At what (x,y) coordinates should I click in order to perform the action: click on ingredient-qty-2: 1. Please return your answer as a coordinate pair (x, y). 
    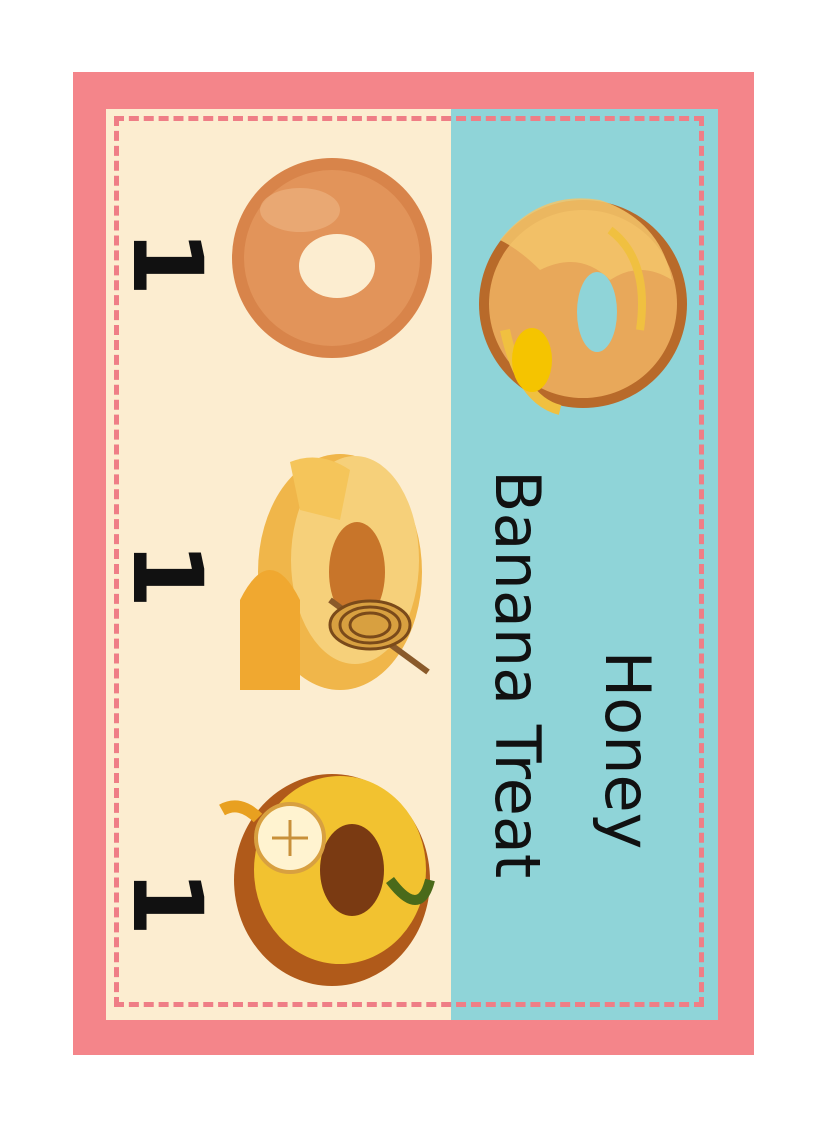
    Looking at the image, I should click on (167, 575).